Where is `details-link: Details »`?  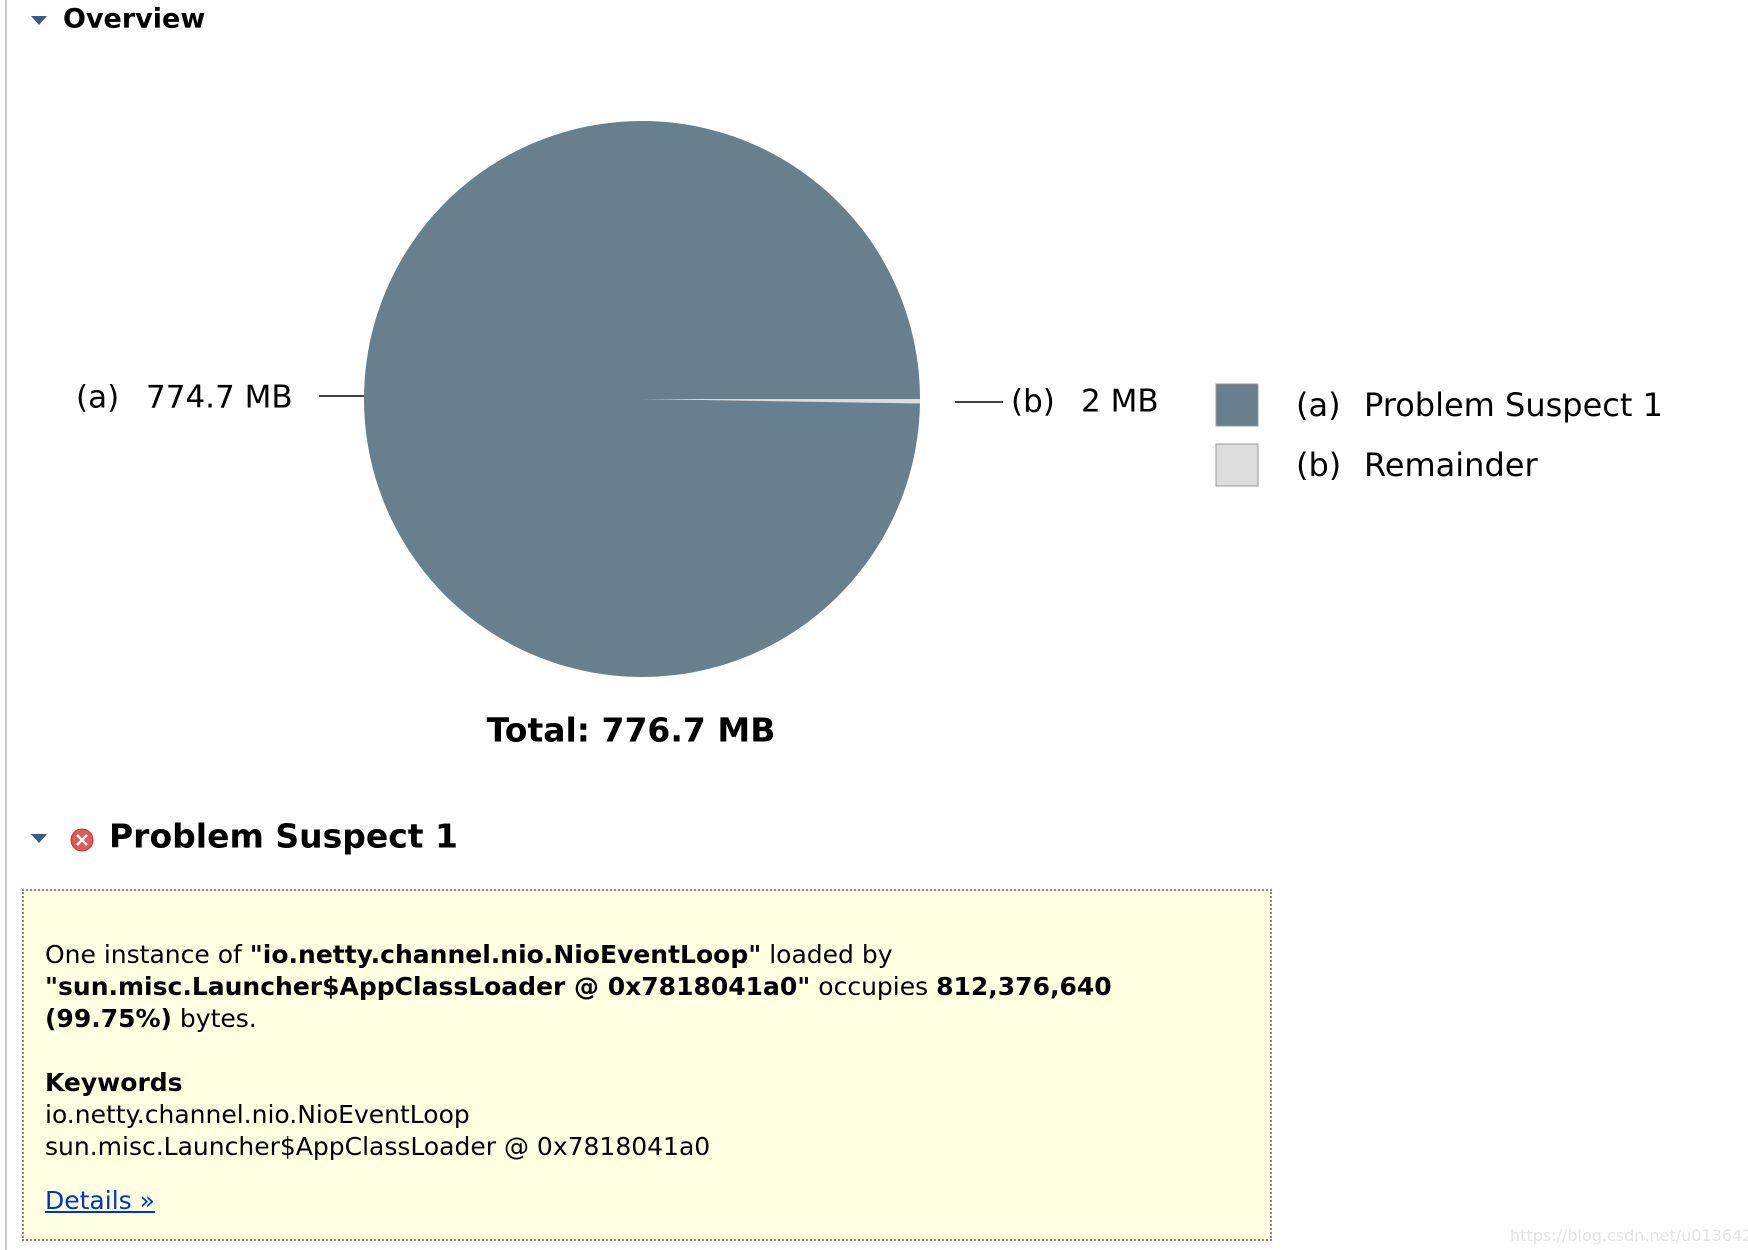
details-link: Details » is located at coordinates (100, 1200).